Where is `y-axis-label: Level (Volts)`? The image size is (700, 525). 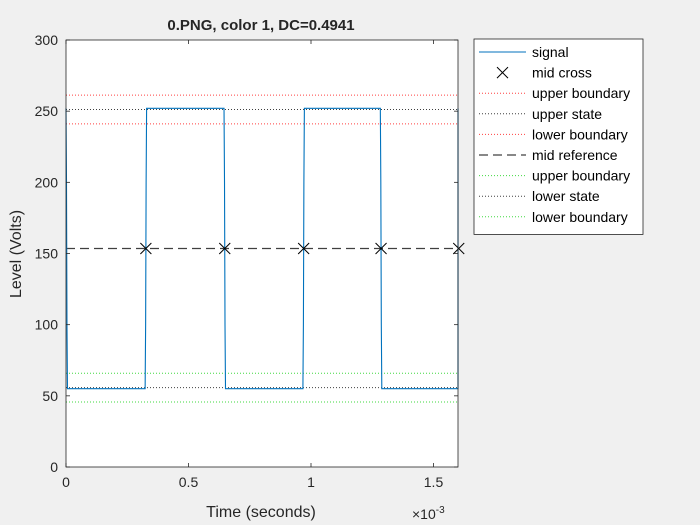 y-axis-label: Level (Volts) is located at coordinates (16, 254).